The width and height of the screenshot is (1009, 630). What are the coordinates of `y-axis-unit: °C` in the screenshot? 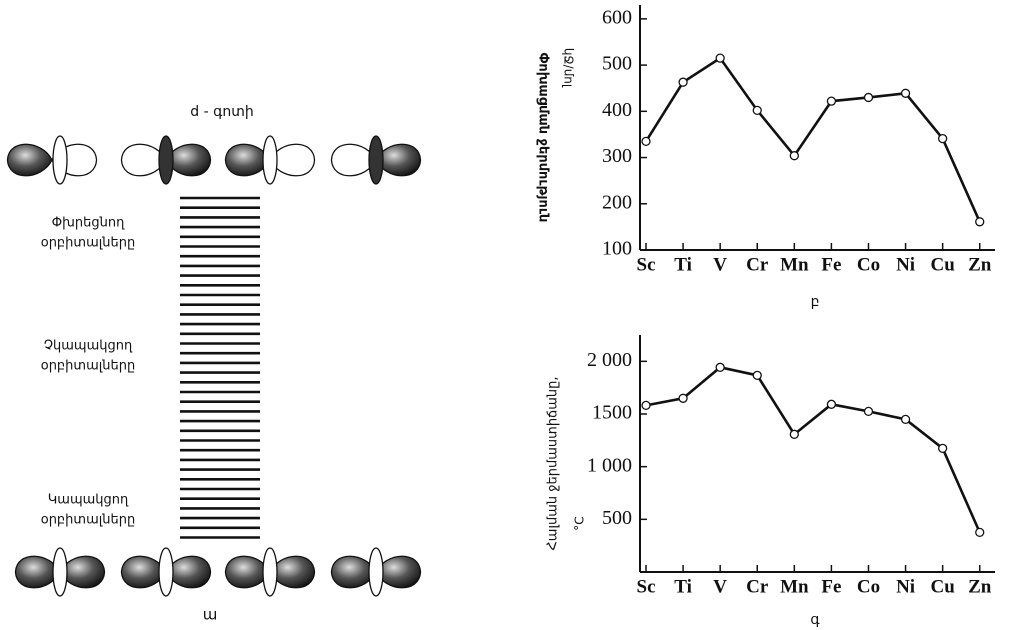 It's located at (580, 523).